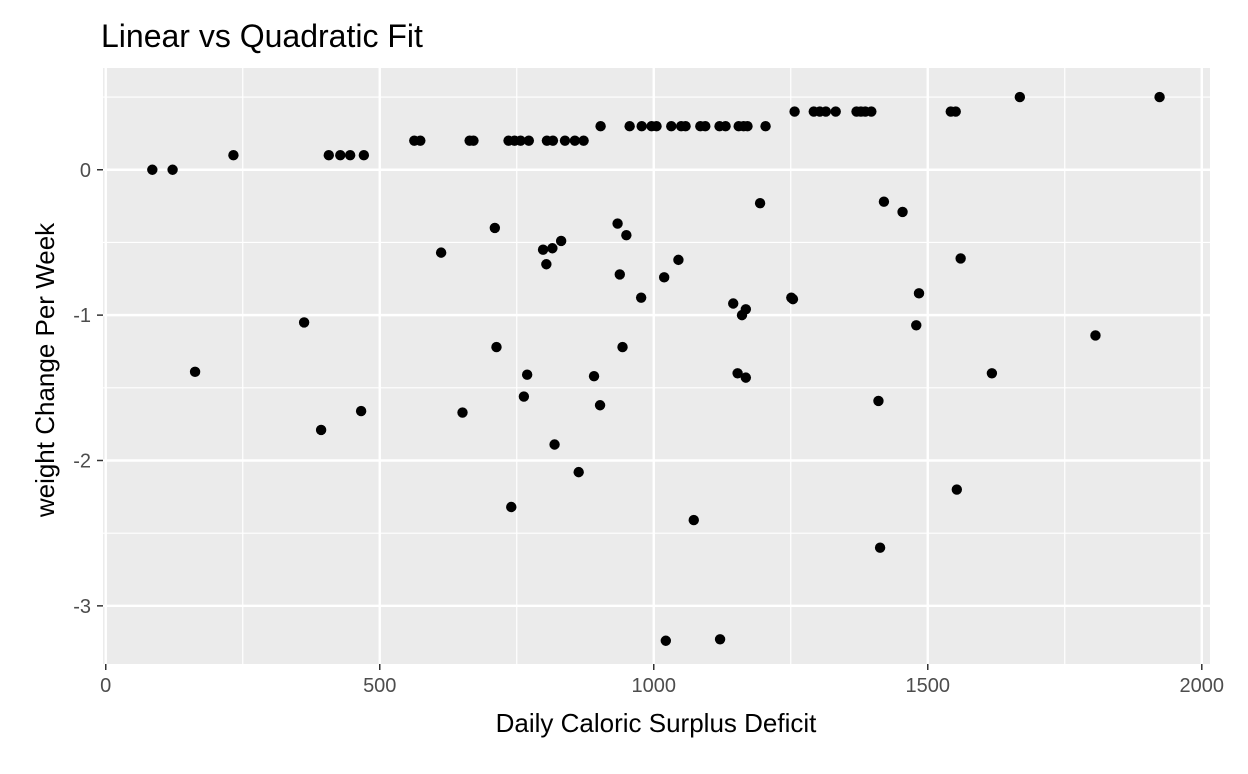 The height and width of the screenshot is (774, 1248). What do you see at coordinates (82, 607) in the screenshot?
I see `y-tick-label: -3` at bounding box center [82, 607].